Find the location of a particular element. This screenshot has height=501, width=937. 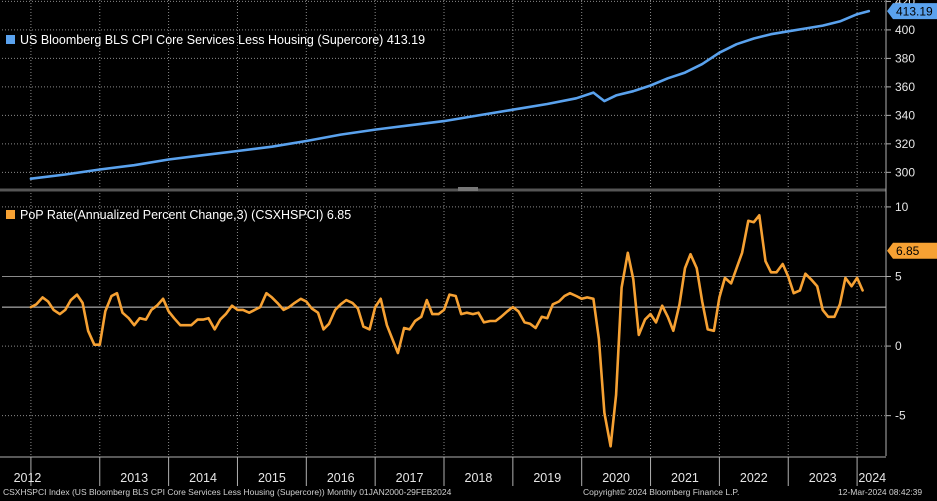

x-tick-label: 2016 is located at coordinates (341, 478).